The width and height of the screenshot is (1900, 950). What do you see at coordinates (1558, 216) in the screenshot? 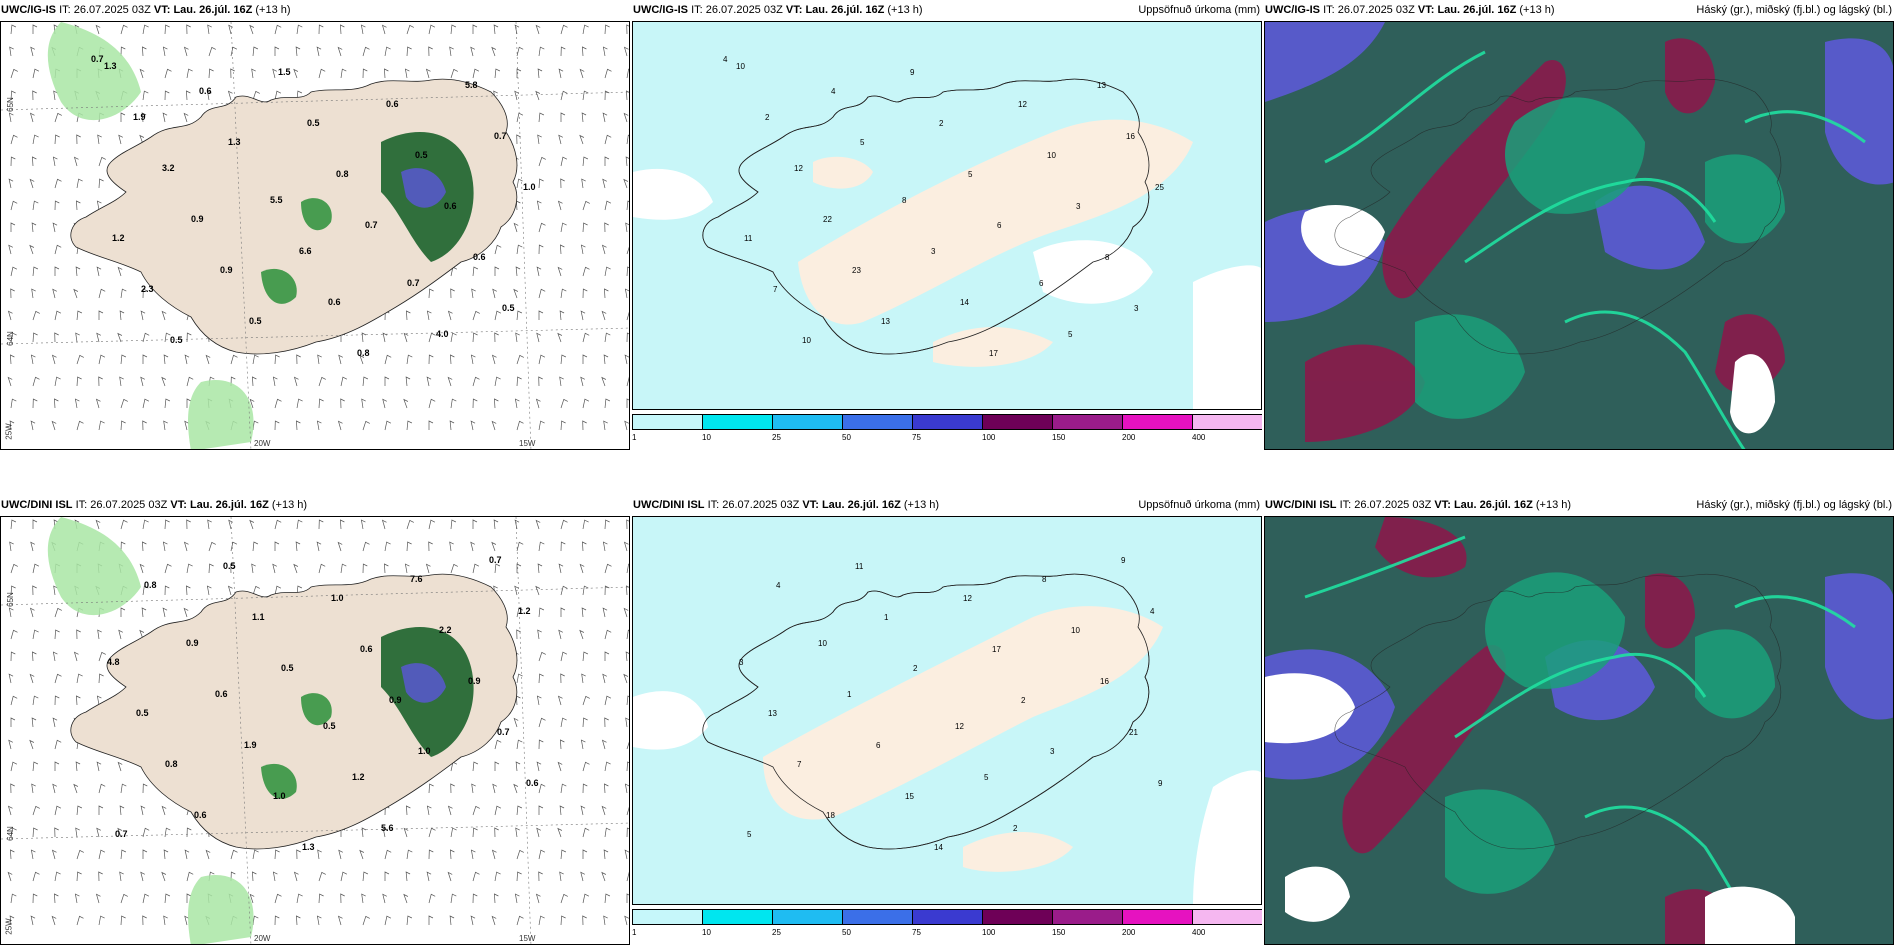
I see `iceland-coast` at bounding box center [1558, 216].